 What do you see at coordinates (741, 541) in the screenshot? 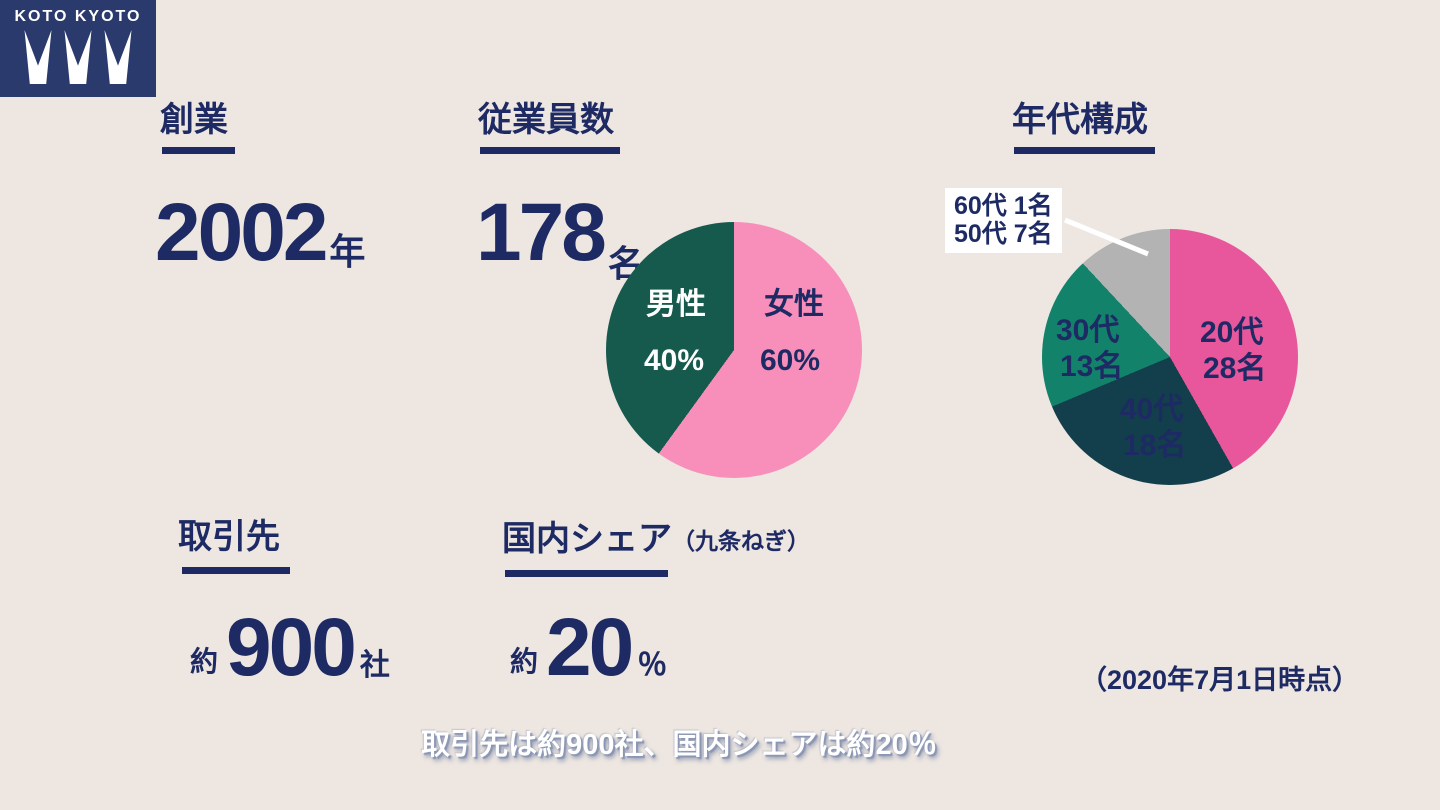
I see `share-note: （九条ねぎ）` at bounding box center [741, 541].